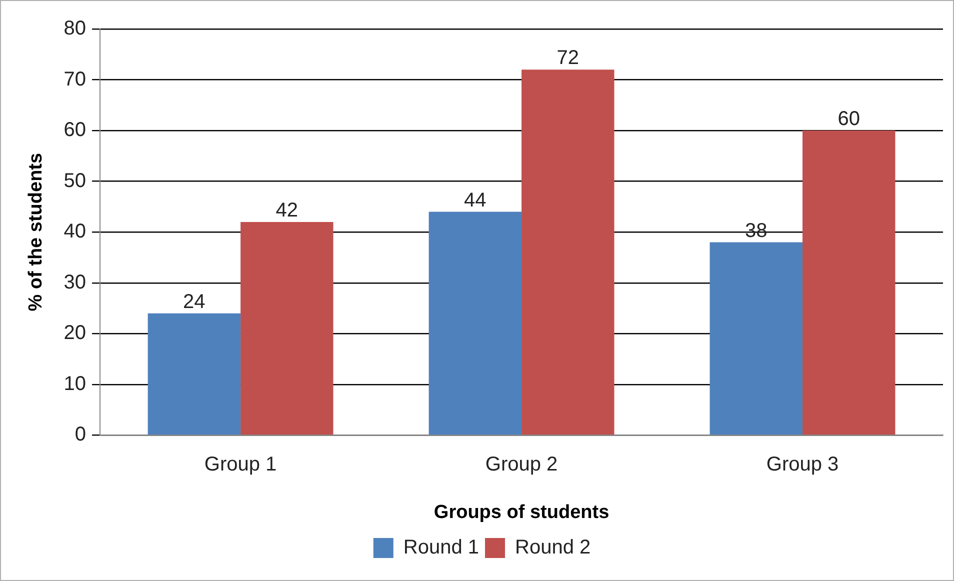  What do you see at coordinates (802, 465) in the screenshot?
I see `x-tick-label: Group 3` at bounding box center [802, 465].